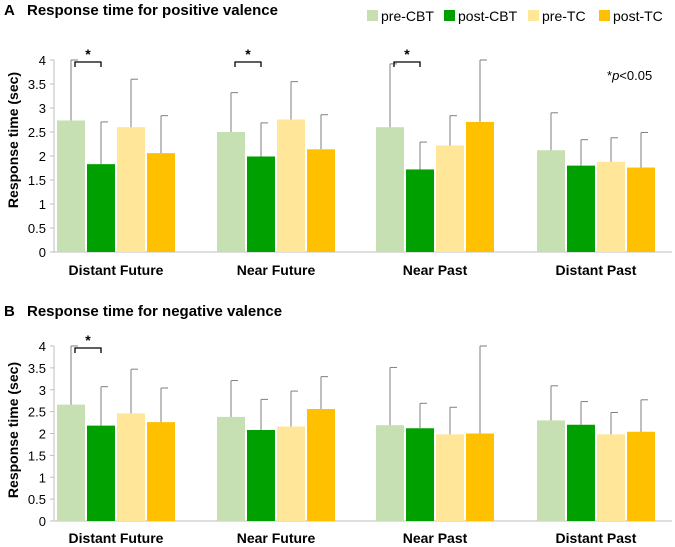 The image size is (675, 547). I want to click on significance-note-p: p, so click(615, 75).